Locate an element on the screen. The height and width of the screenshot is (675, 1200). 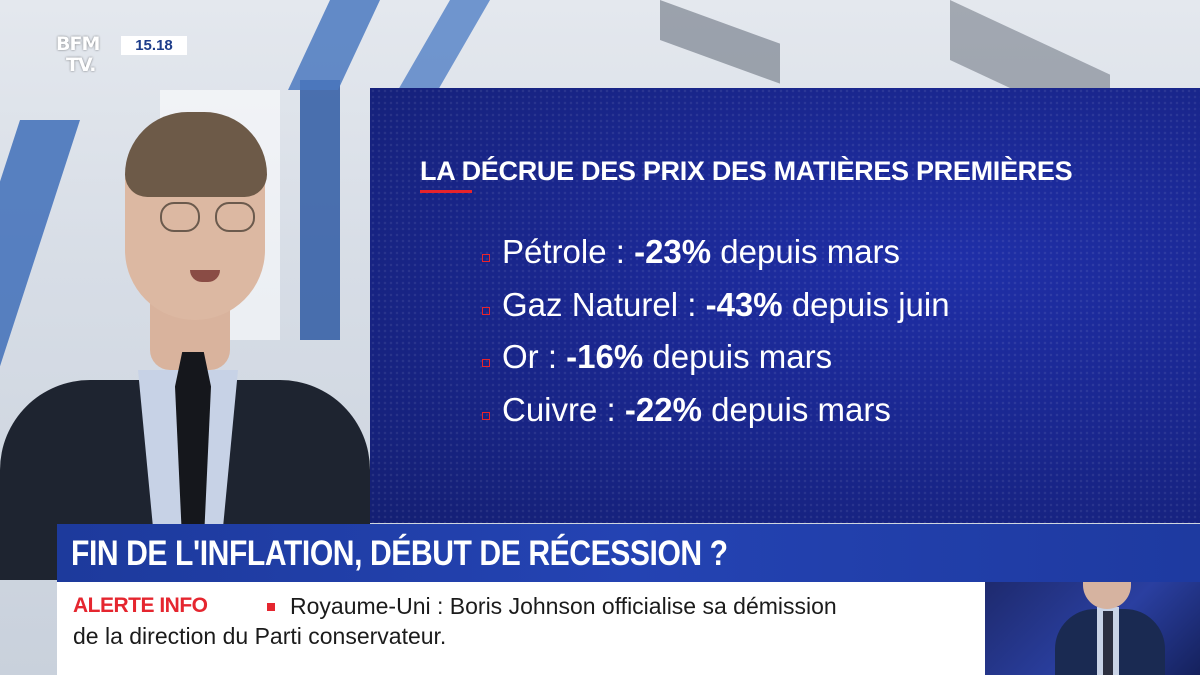
list-item: Gaz Naturel : -43% depuis juin is located at coordinates (812, 305).